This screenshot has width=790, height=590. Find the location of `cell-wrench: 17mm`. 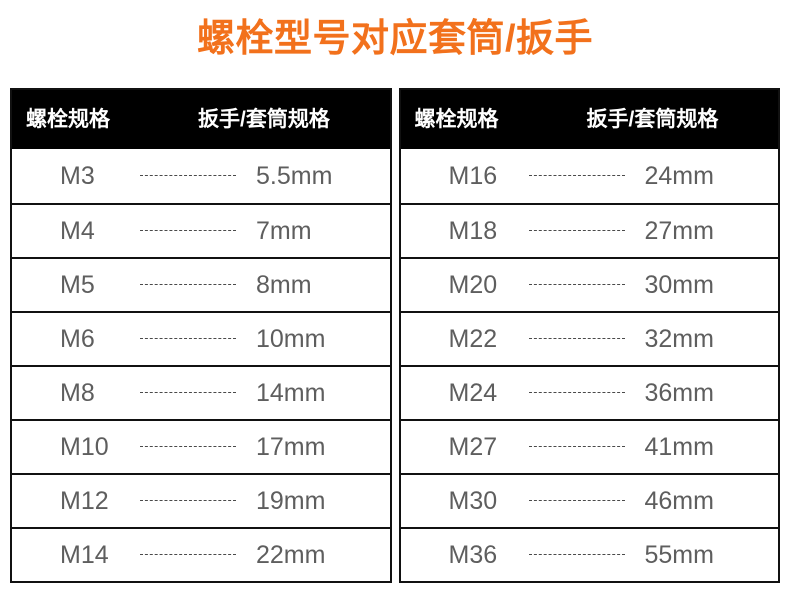

cell-wrench: 17mm is located at coordinates (291, 447).